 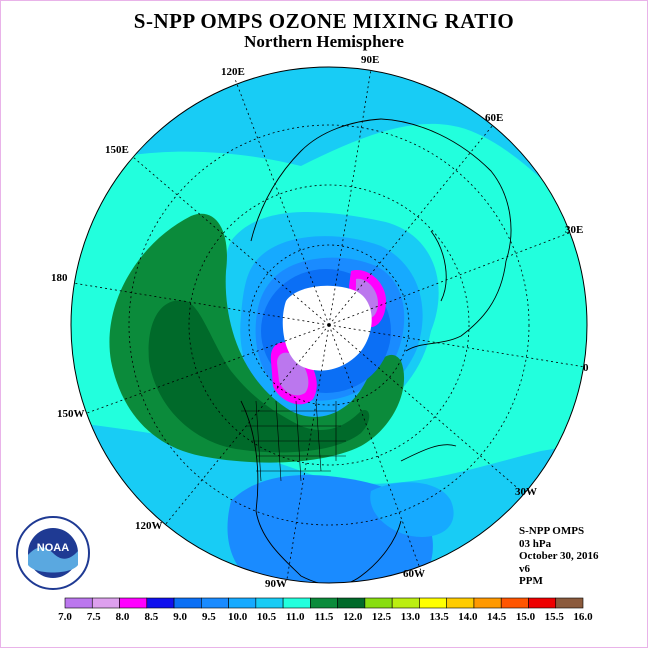 I want to click on info-instrument: S-NPP OMPS, so click(x=552, y=531).